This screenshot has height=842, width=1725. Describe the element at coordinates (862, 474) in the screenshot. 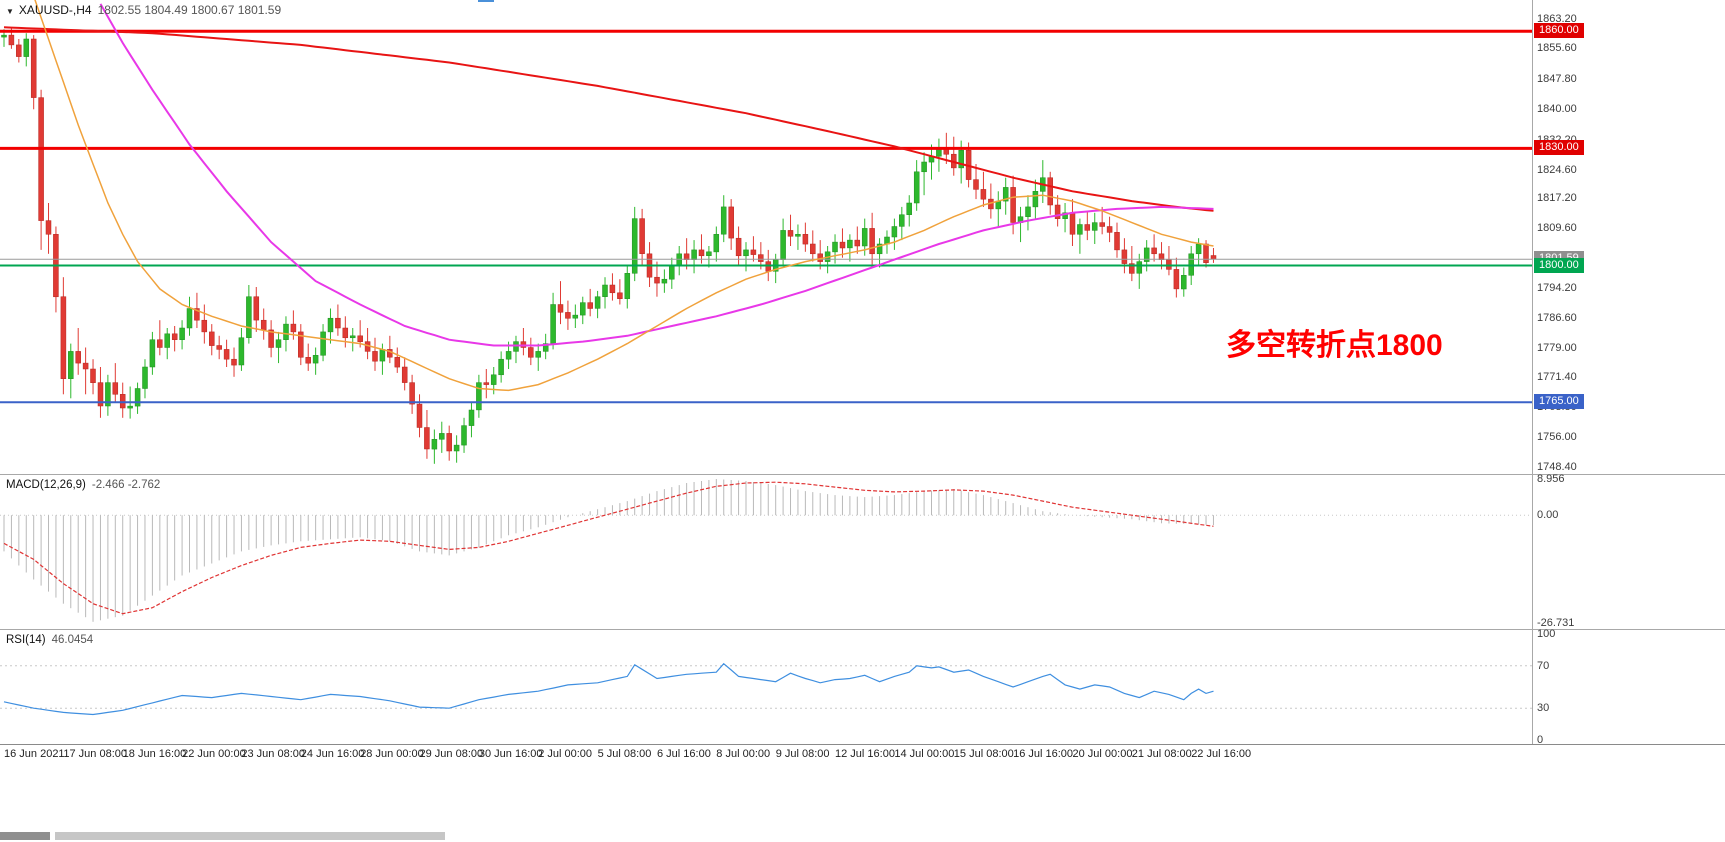

I see `pane-separator-main` at that location.